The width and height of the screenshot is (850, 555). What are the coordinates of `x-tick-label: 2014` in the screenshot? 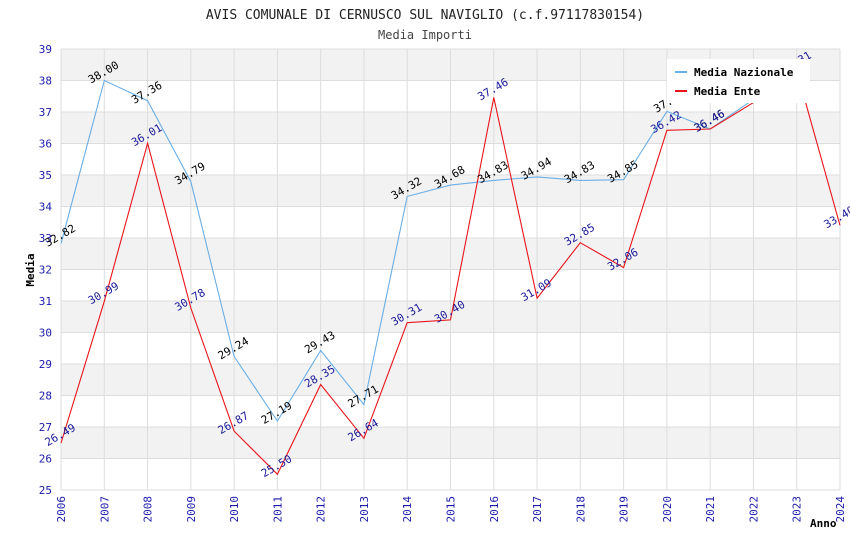 It's located at (407, 509).